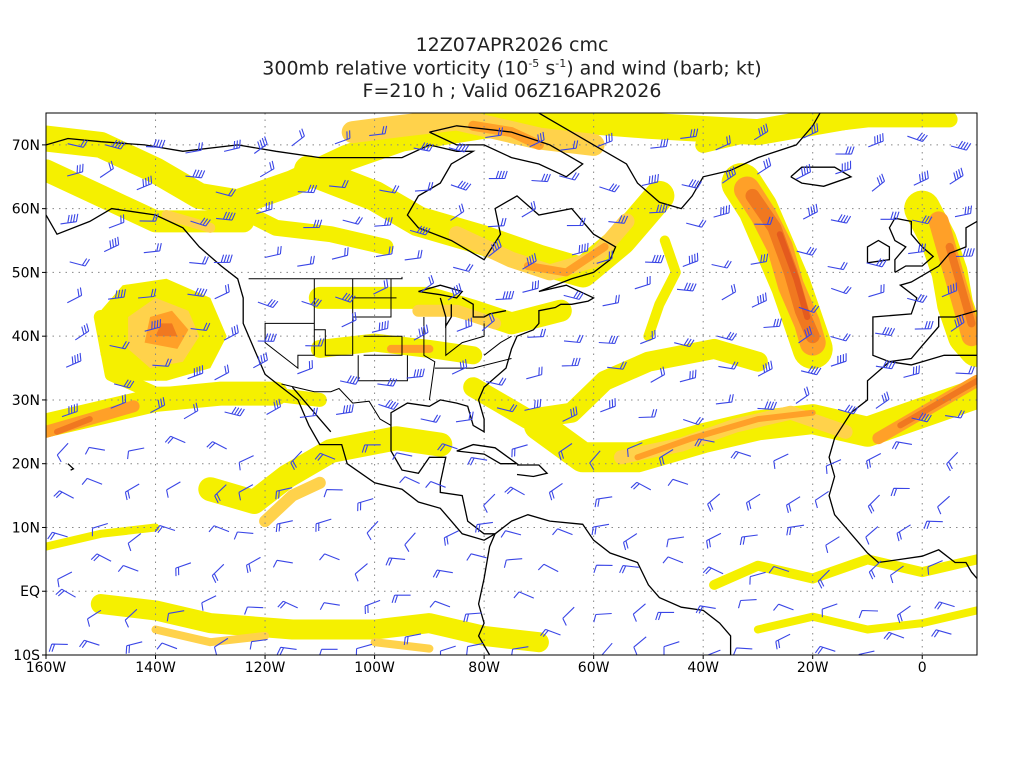 The image size is (1024, 768). I want to click on vort-band-south-atlantic, so click(865, 620).